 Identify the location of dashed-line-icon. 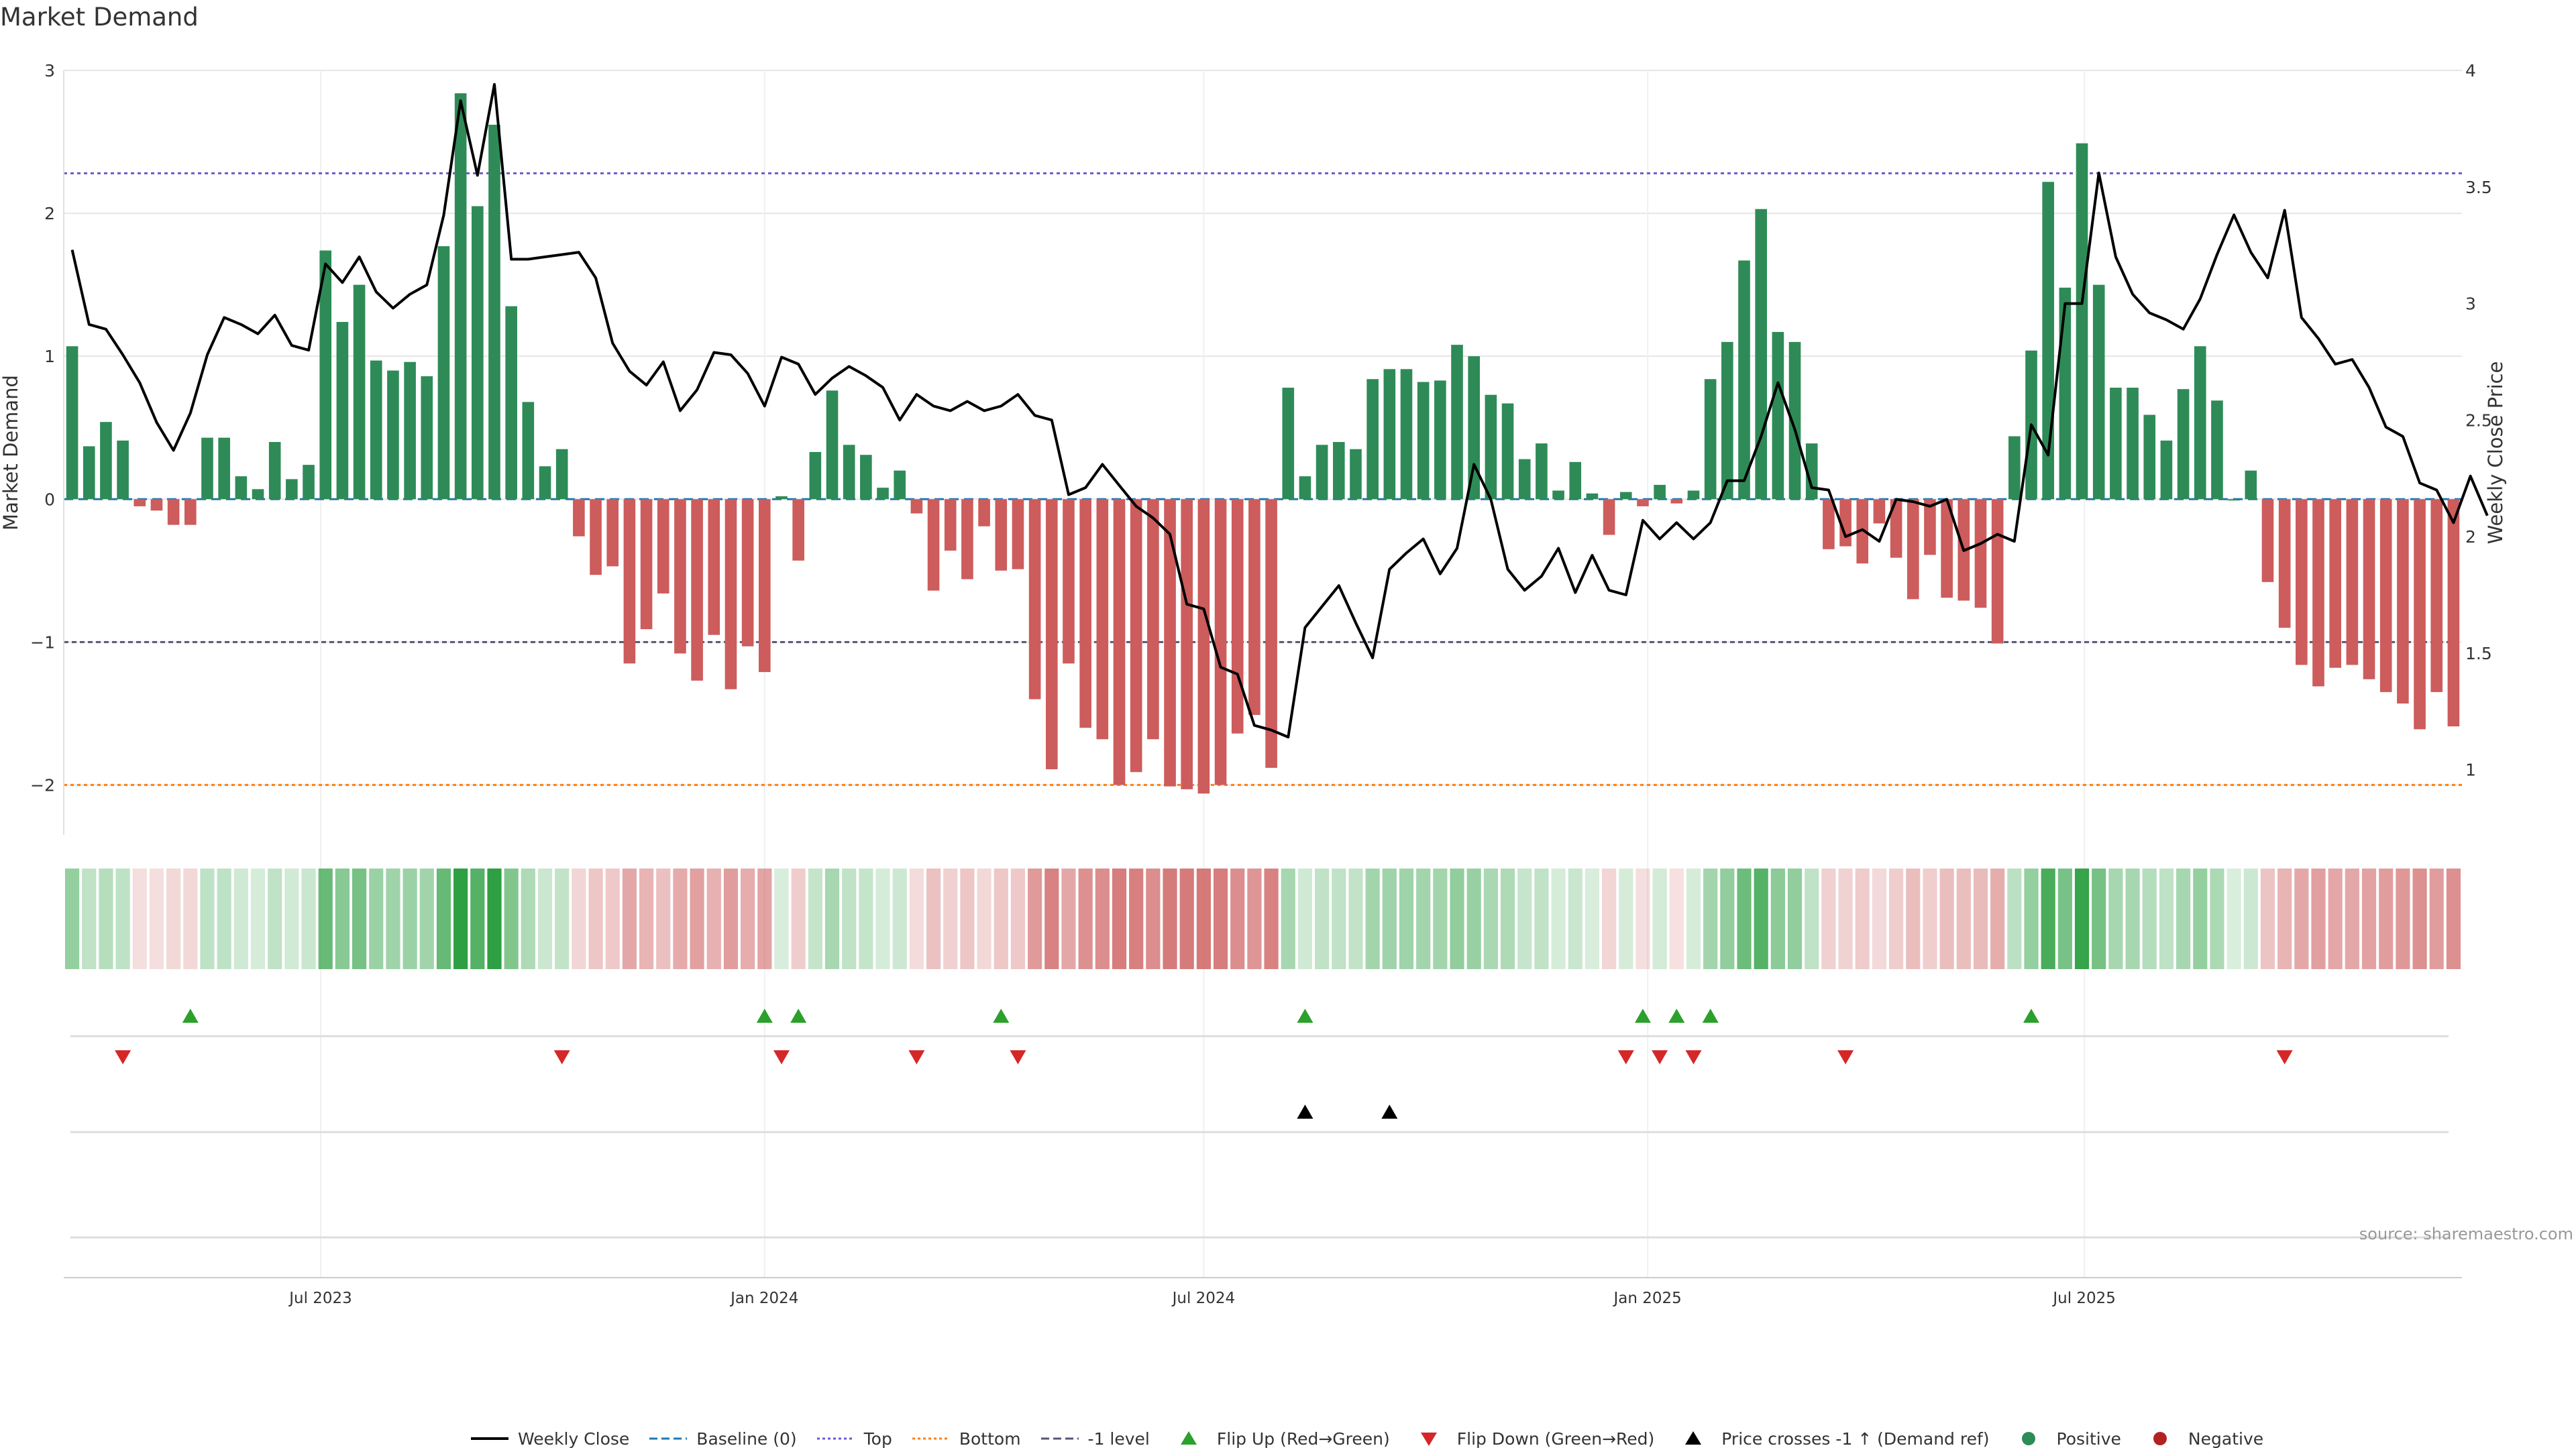
(668, 1438).